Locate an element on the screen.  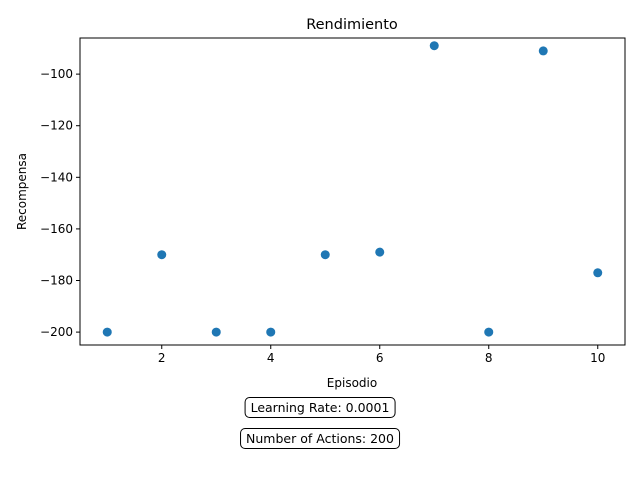
y-tick-label: −200 is located at coordinates (56, 332).